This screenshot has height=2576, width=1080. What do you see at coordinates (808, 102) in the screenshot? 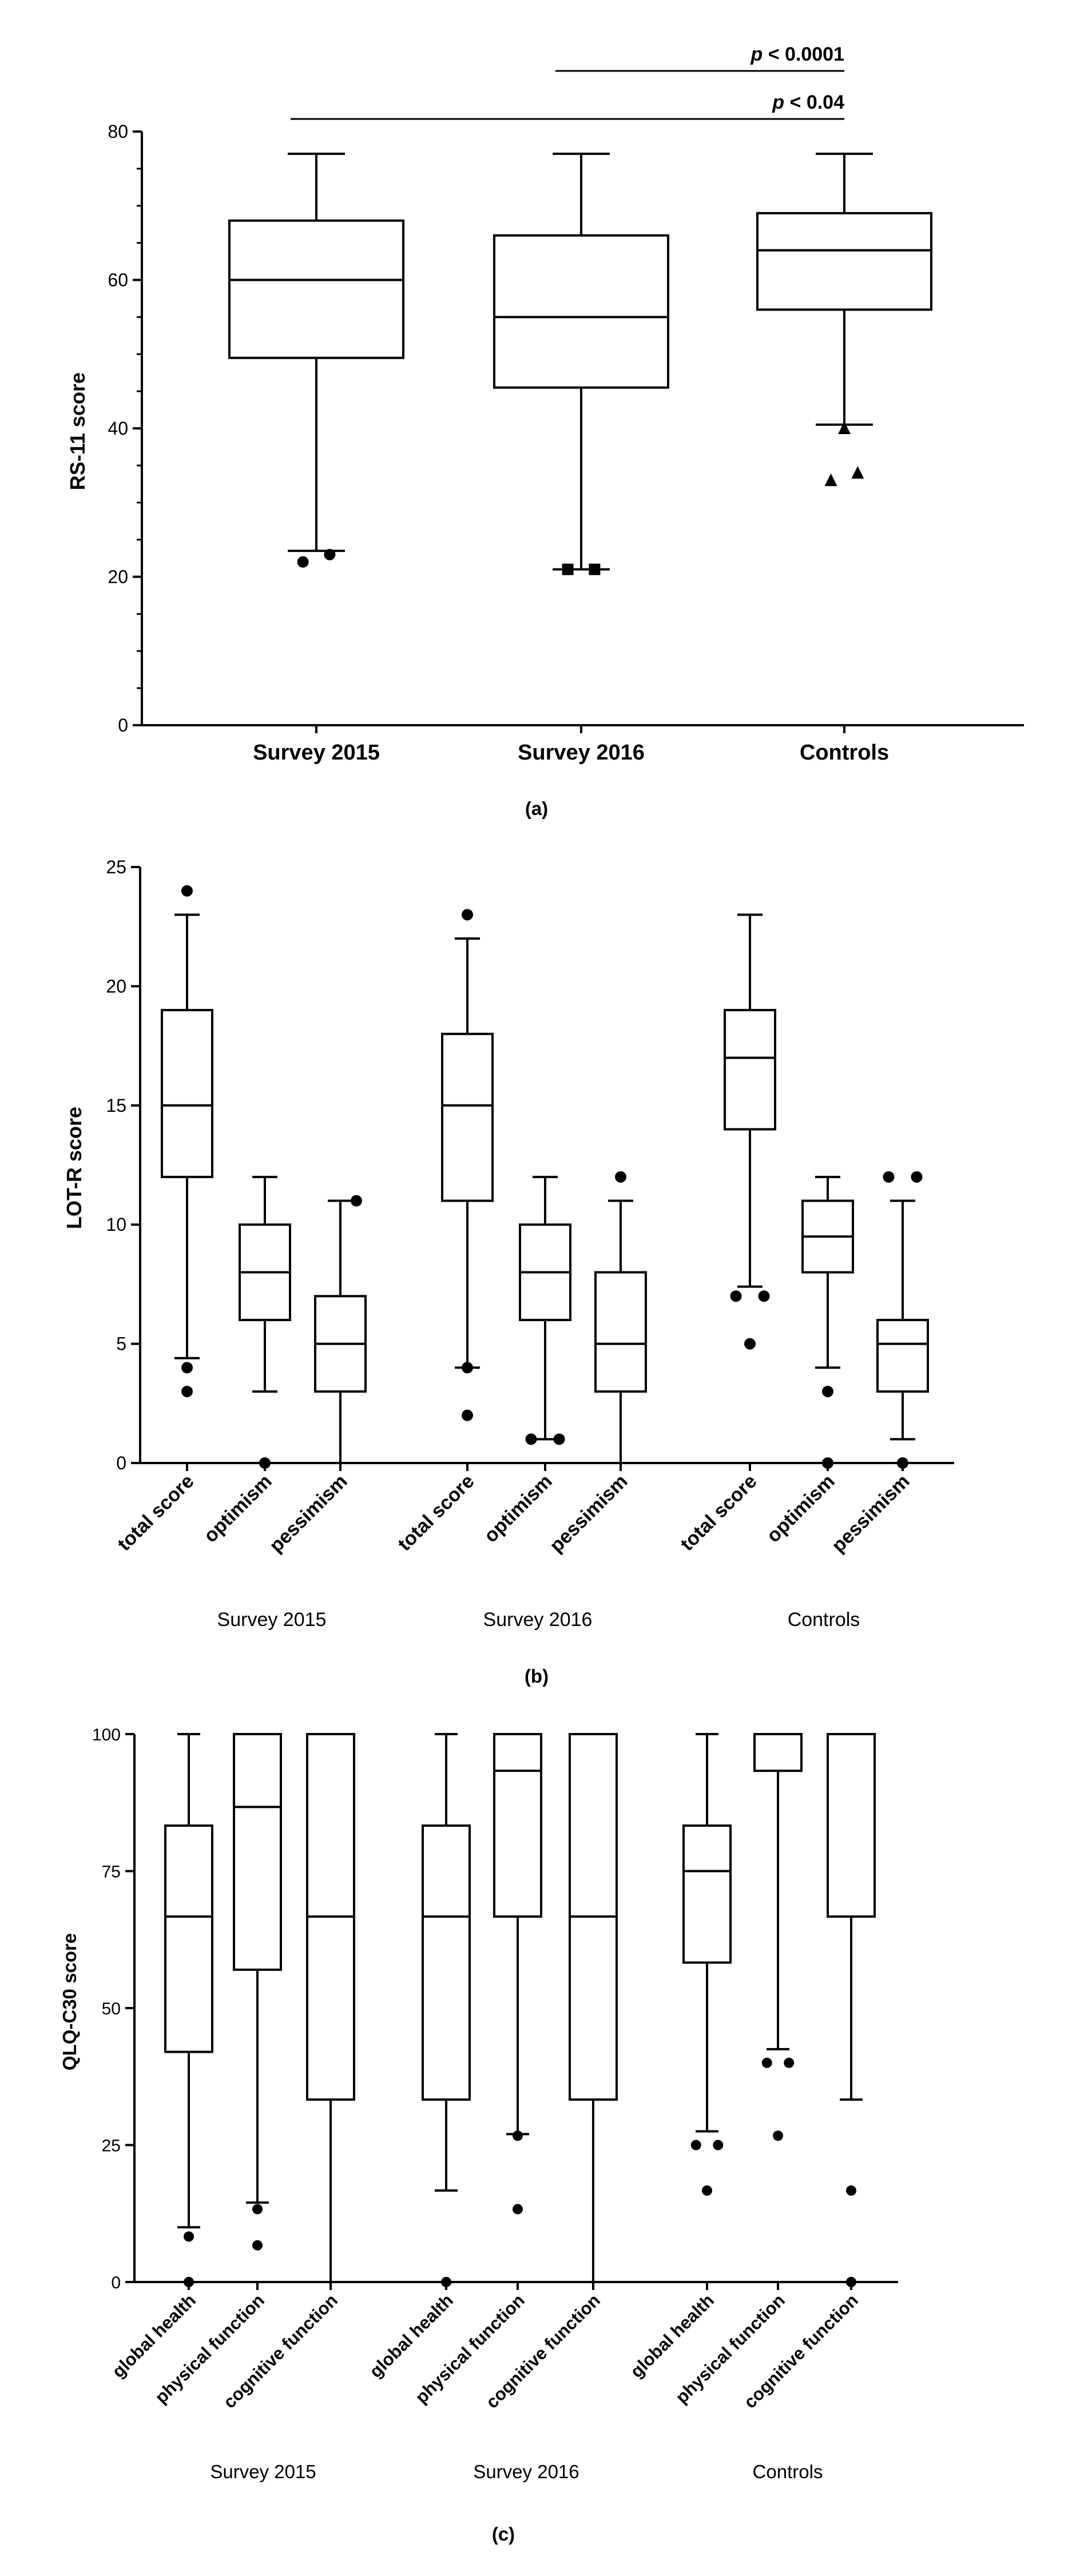
I see `panel-a-significance-label: p < 0.04` at bounding box center [808, 102].